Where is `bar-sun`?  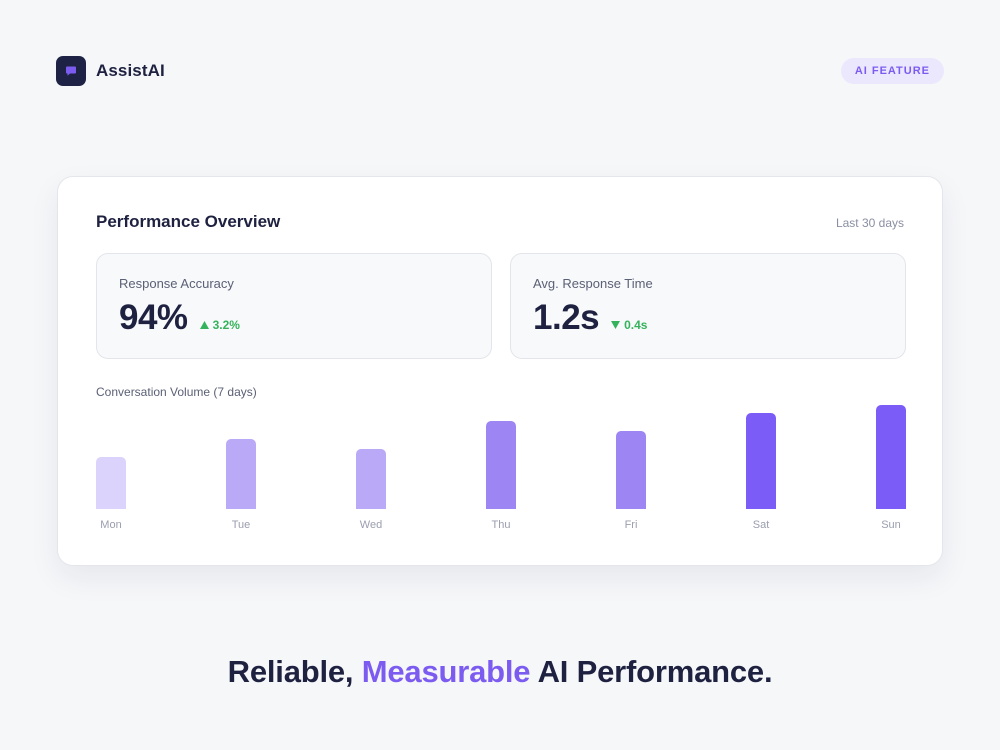 bar-sun is located at coordinates (891, 457).